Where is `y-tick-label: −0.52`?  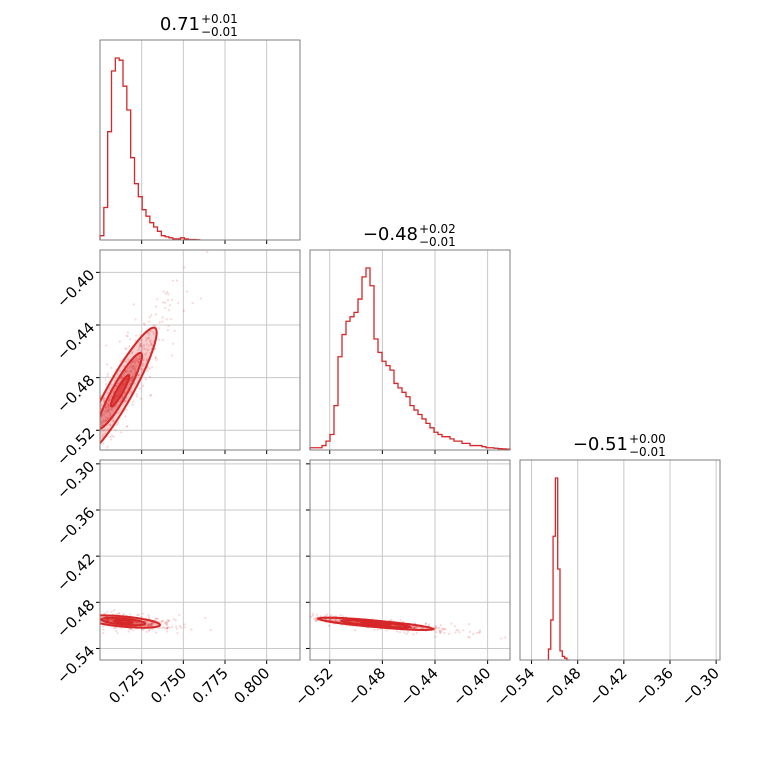 y-tick-label: −0.52 is located at coordinates (75, 446).